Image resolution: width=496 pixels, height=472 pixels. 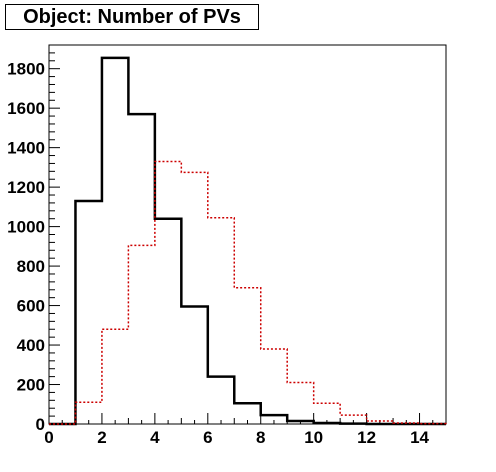 What do you see at coordinates (26, 108) in the screenshot?
I see `y-tick-label: 1600` at bounding box center [26, 108].